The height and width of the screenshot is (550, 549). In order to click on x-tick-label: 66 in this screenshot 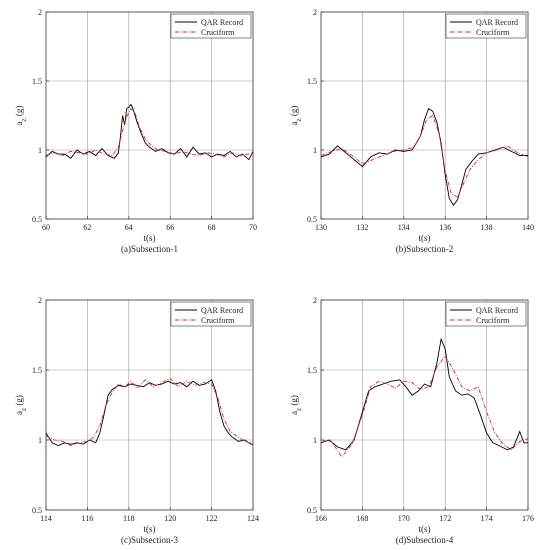, I will do `click(170, 227)`.